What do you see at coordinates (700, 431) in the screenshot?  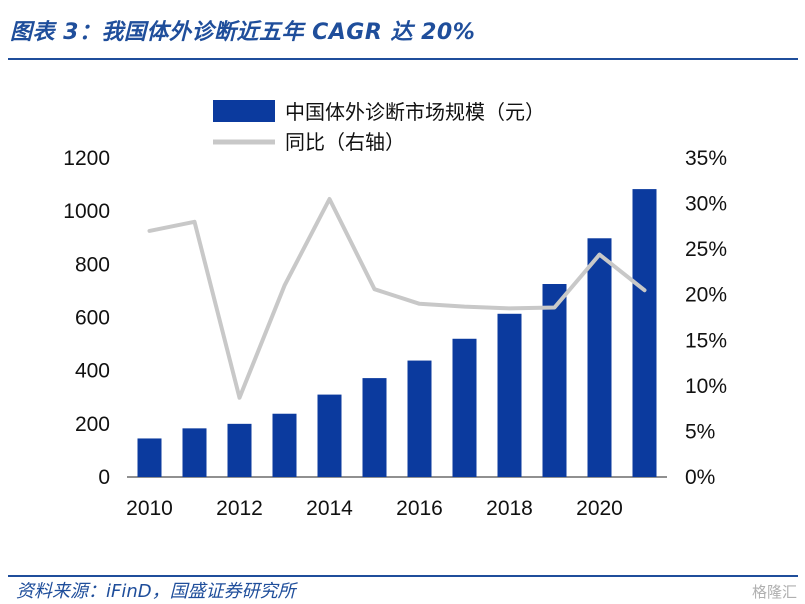 I see `y-right-tick-label: 5%` at bounding box center [700, 431].